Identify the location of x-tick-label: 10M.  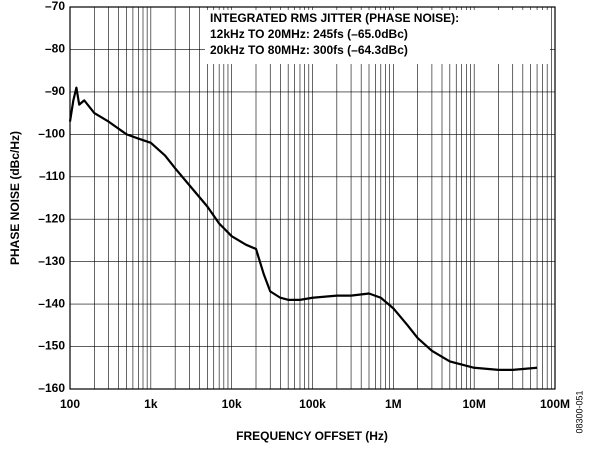
(473, 404).